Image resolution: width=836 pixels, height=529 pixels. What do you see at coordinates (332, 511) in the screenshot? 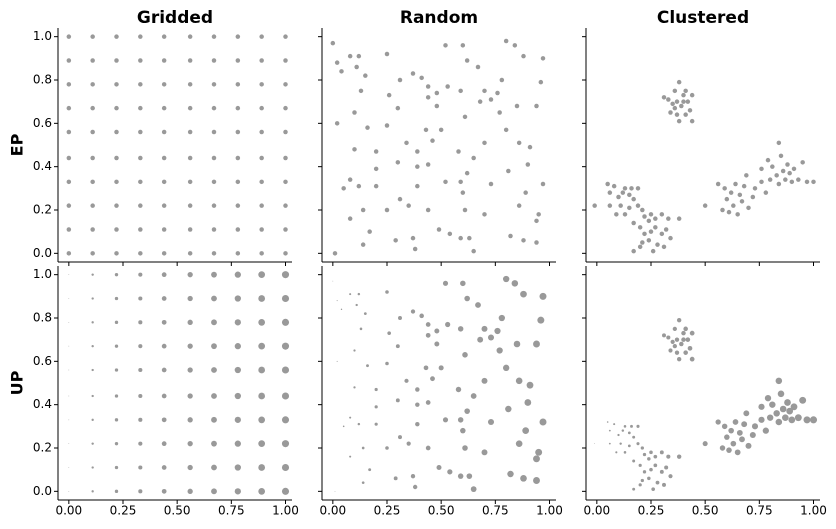
I see `x-tick-label: 0.00` at bounding box center [332, 511].